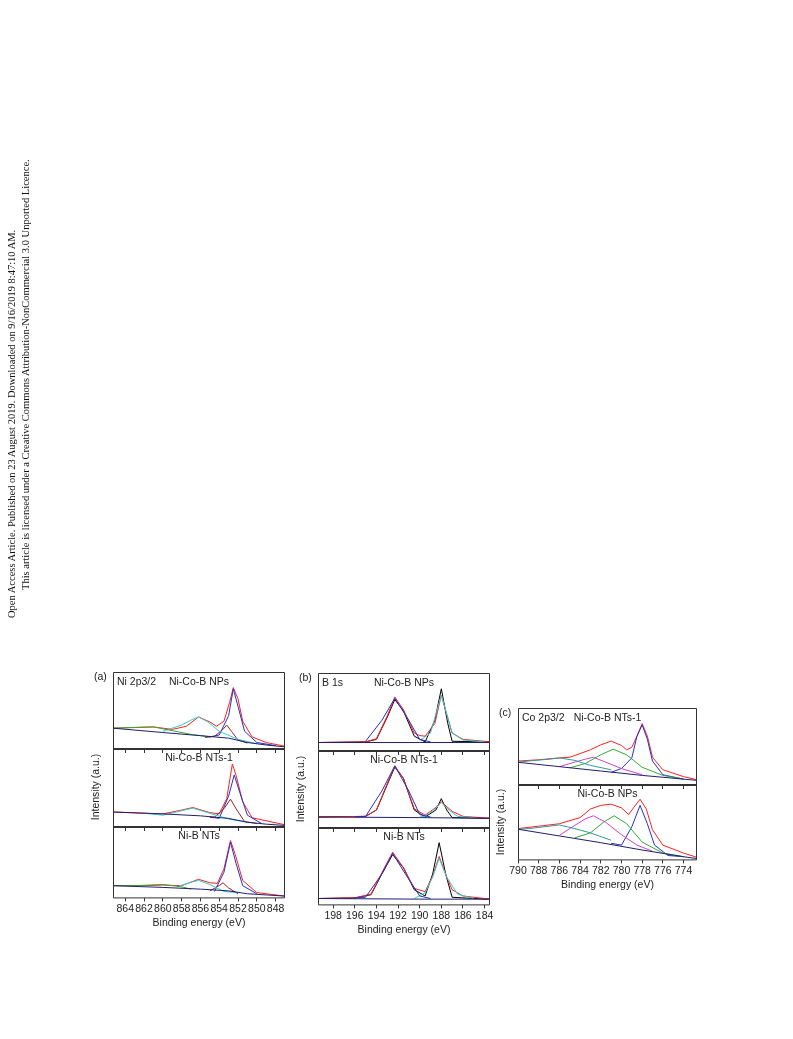 The height and width of the screenshot is (1039, 793). I want to click on x-tick-label: 862, so click(144, 907).